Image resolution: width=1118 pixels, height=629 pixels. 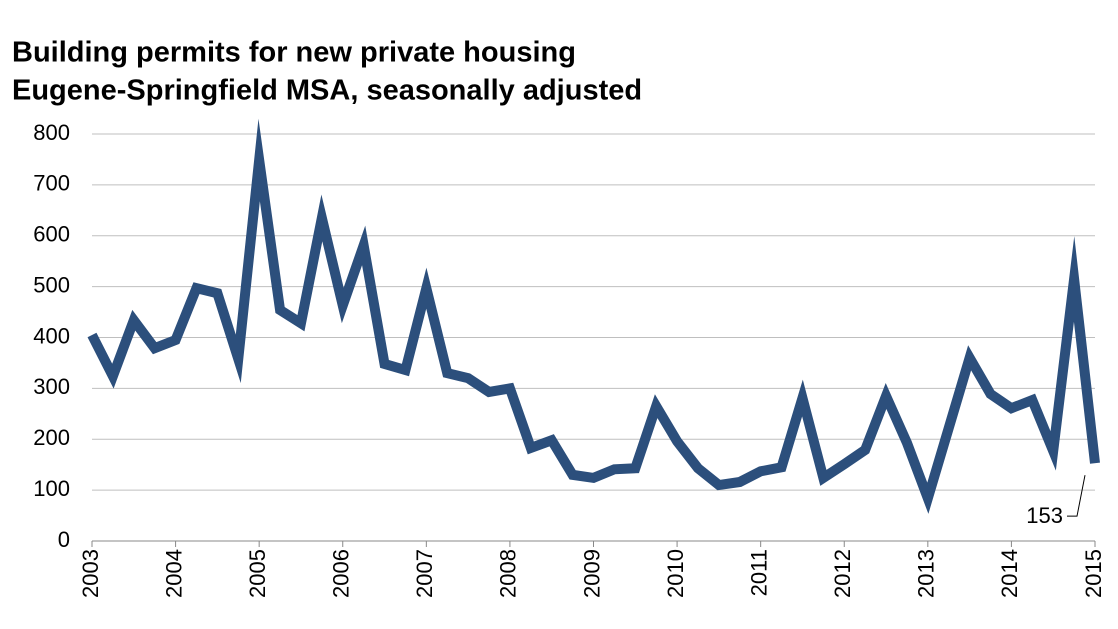 I want to click on y-tick-label: 700, so click(x=51, y=183).